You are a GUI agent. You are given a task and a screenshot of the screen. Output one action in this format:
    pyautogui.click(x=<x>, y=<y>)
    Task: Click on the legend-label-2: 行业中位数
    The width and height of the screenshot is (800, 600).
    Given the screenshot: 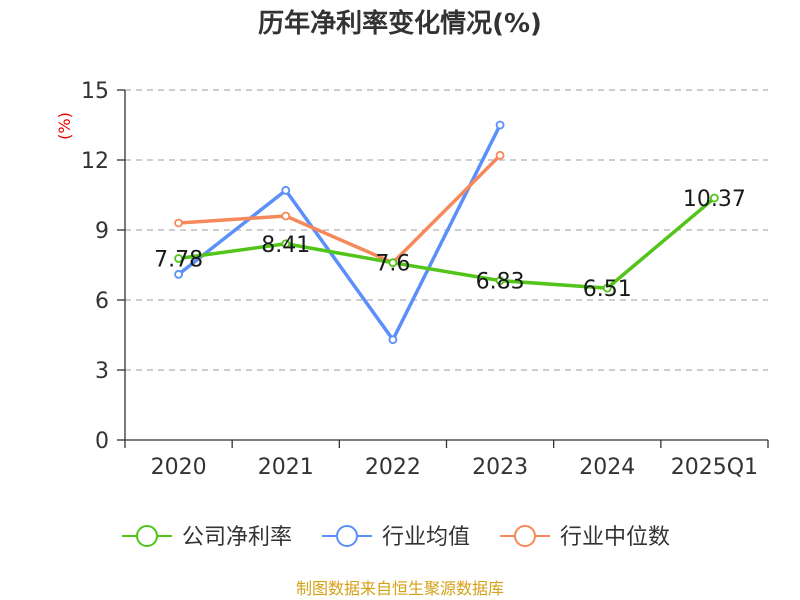 What is the action you would take?
    pyautogui.click(x=615, y=537)
    